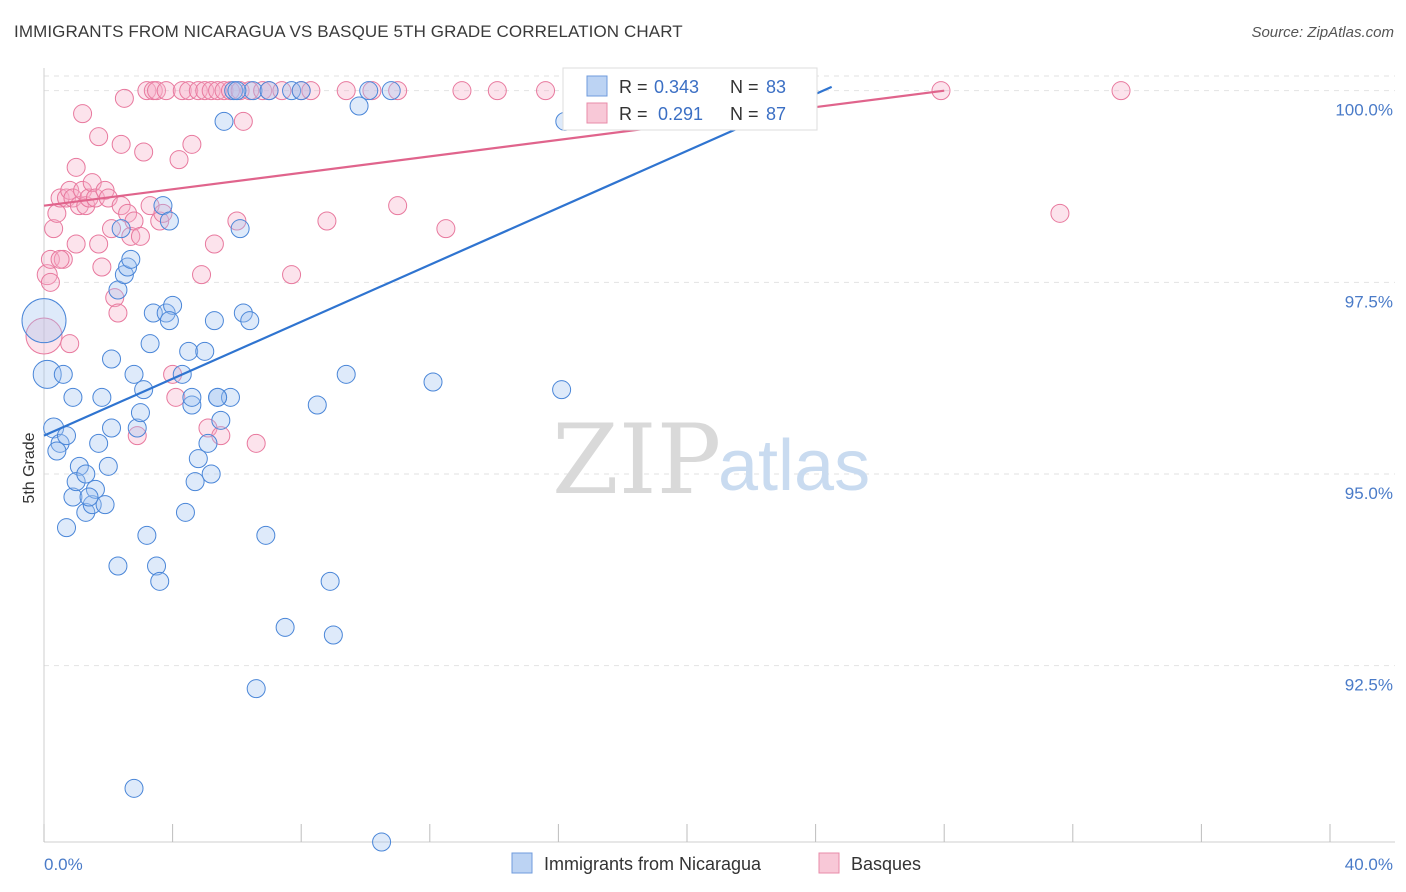 This screenshot has width=1406, height=892. What do you see at coordinates (676, 87) in the screenshot?
I see `legend-r-value-nicaragua: 0.343` at bounding box center [676, 87].